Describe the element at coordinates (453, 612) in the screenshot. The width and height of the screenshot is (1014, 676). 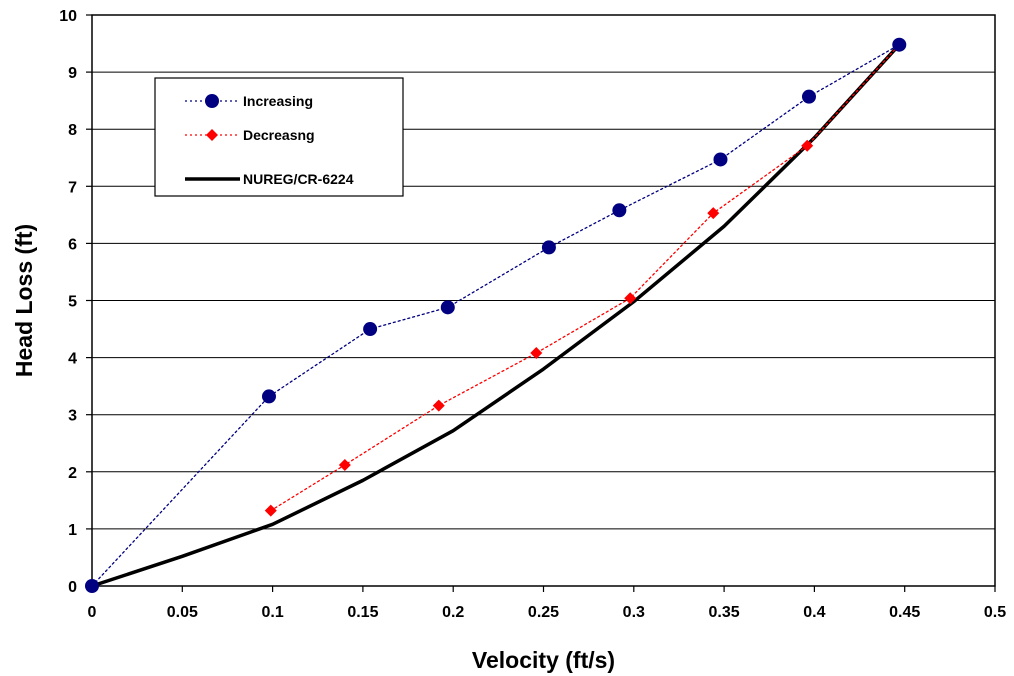
I see `x-tick-label: 0.2` at that location.